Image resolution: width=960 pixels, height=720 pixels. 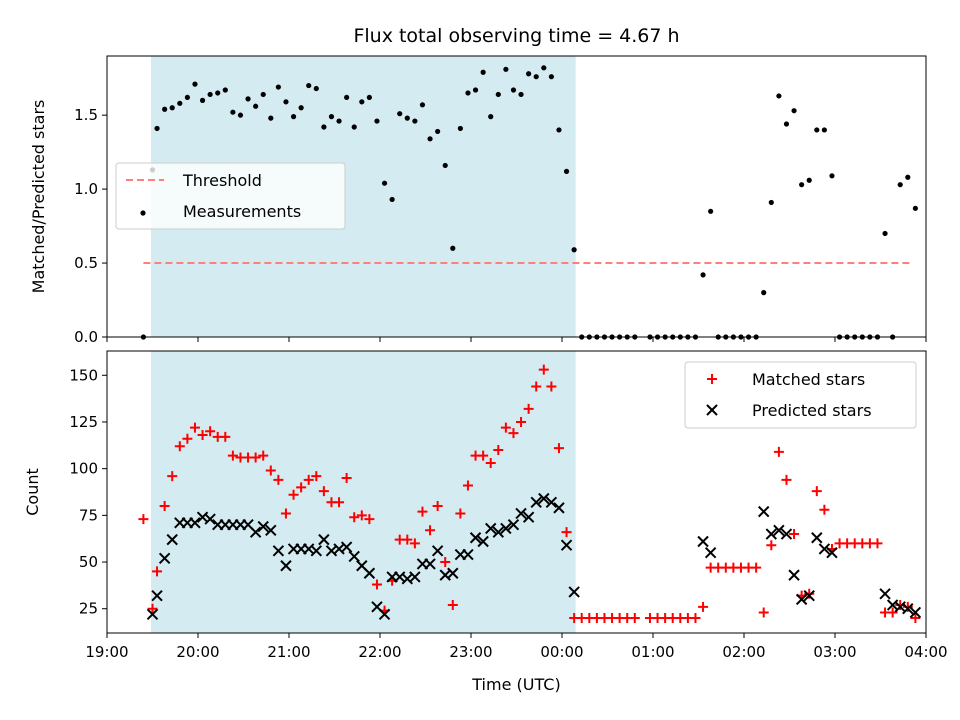 I want to click on x-tick-label: 03:00, so click(x=834, y=652).